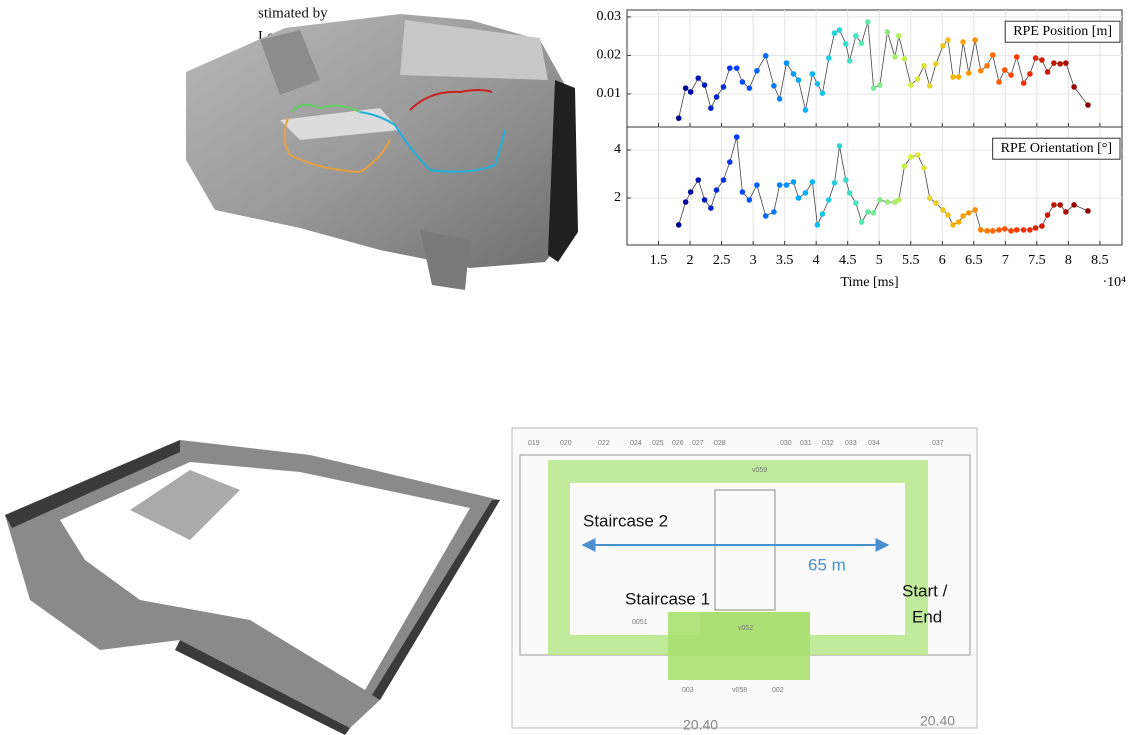 The width and height of the screenshot is (1128, 735). I want to click on y-tick-label: 0.01, so click(609, 93).